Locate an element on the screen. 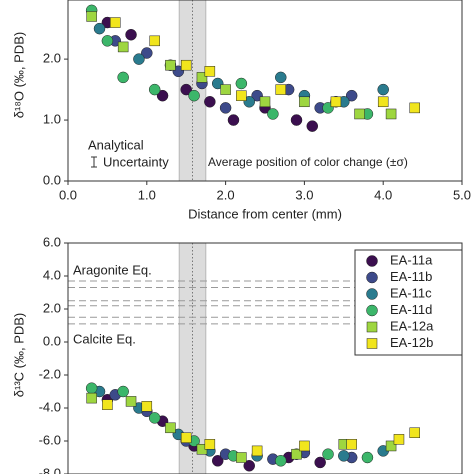  y-tick-label: 4.0 is located at coordinates (52, 274).